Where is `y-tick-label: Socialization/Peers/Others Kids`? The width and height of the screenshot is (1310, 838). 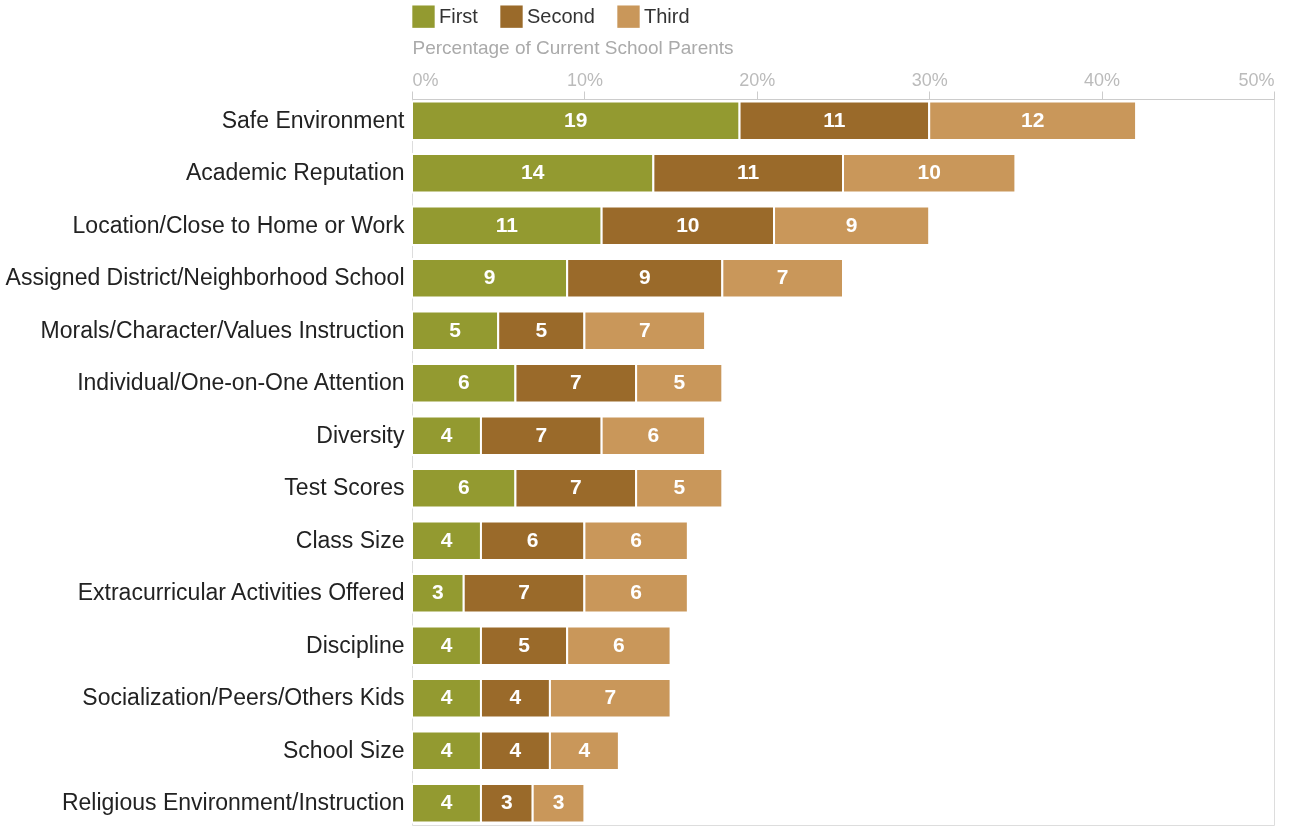
y-tick-label: Socialization/Peers/Others Kids is located at coordinates (243, 697).